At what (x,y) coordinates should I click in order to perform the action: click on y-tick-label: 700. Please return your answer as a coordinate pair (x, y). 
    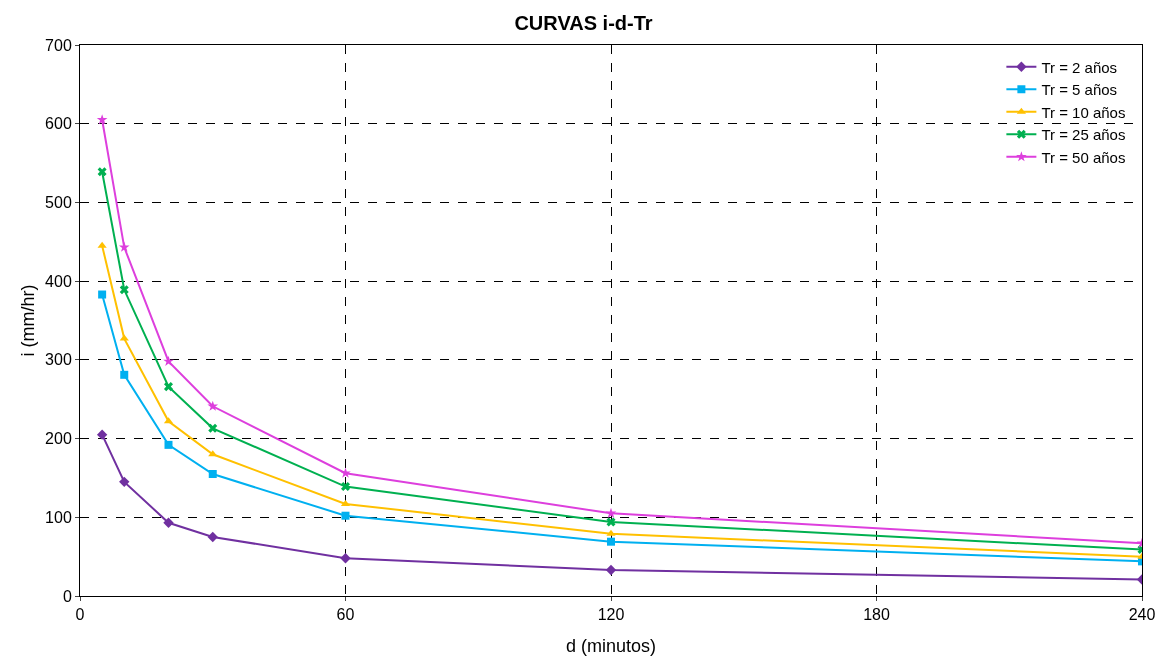
    Looking at the image, I should click on (58, 45).